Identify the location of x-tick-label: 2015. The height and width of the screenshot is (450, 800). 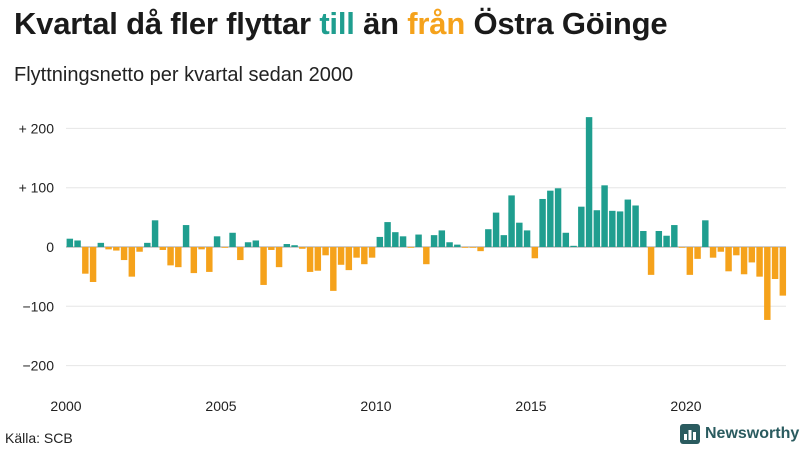
(530, 406).